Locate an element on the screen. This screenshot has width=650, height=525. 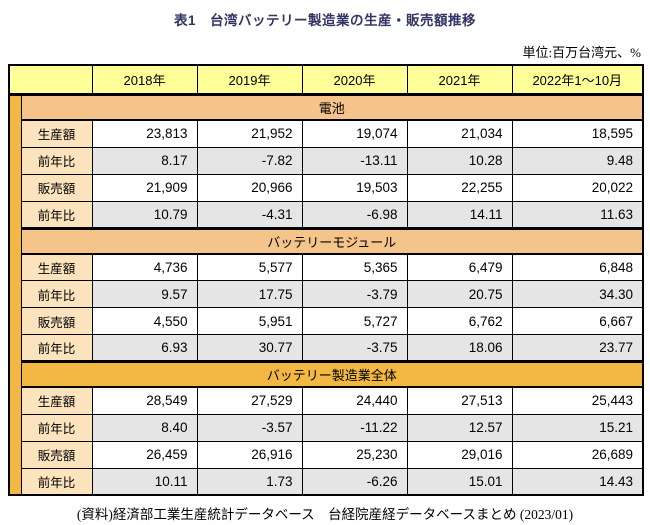
value-cell: 9.57 is located at coordinates (144, 294).